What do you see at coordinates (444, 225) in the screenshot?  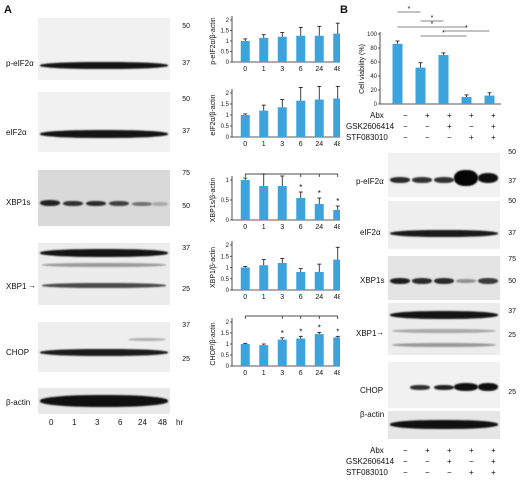 I see `western-blot-eif2a` at bounding box center [444, 225].